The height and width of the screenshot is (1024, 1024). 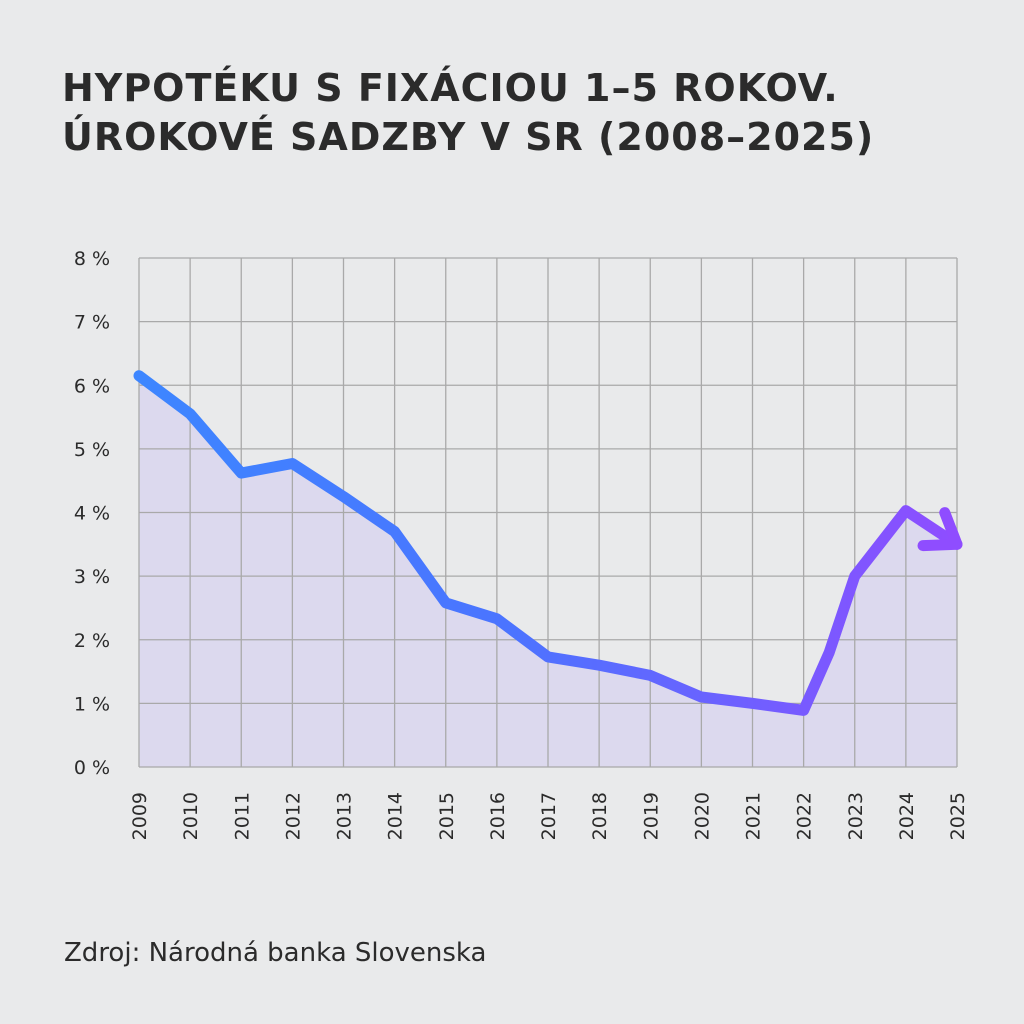 I want to click on x-tick-label: 2022, so click(x=805, y=816).